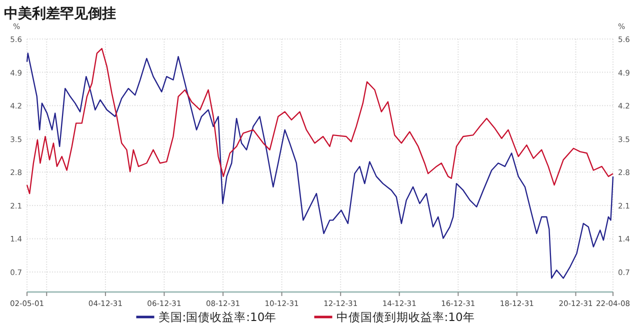 The height and width of the screenshot is (334, 640). Describe the element at coordinates (60, 13) in the screenshot. I see `chart-title: 中美利差罕见倒挂` at that location.